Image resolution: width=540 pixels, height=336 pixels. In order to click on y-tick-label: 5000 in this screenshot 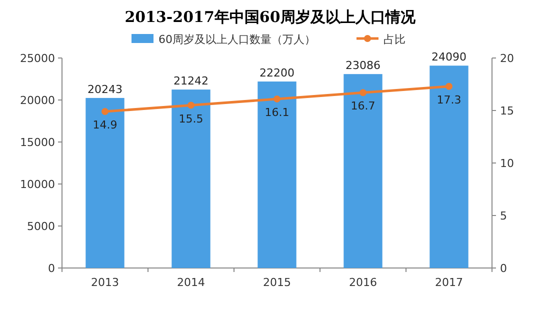, I will do `click(41, 226)`.